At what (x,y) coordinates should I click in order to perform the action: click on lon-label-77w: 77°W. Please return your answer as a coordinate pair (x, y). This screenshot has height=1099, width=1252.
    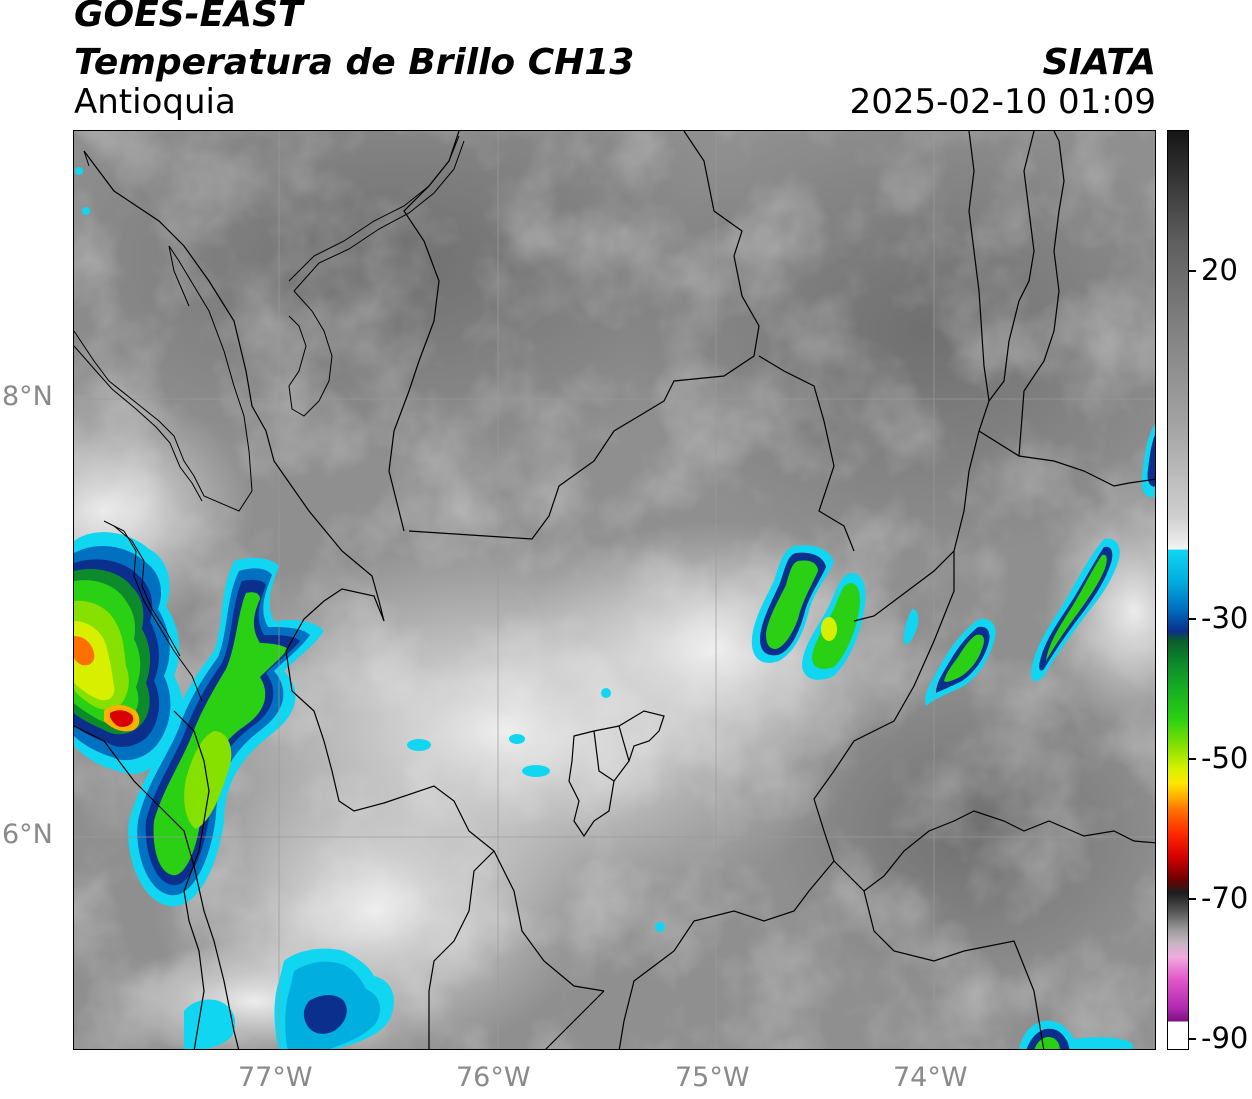
    Looking at the image, I should click on (275, 1077).